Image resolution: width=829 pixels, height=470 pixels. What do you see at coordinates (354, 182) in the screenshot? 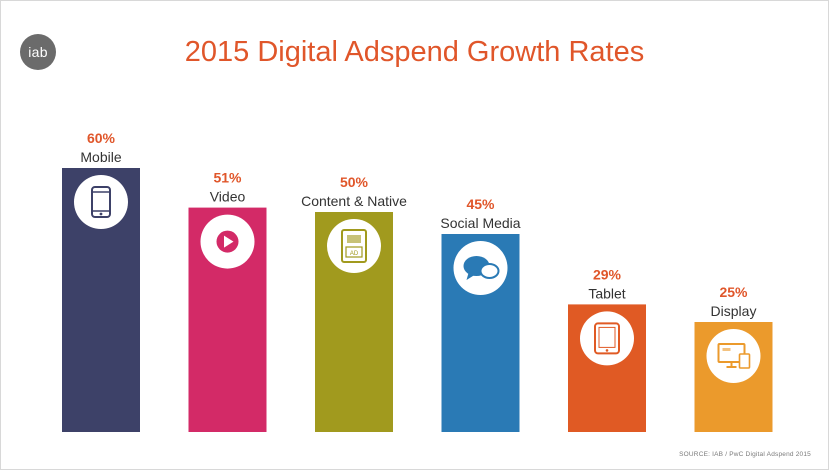
I see `value-label: 50%` at bounding box center [354, 182].